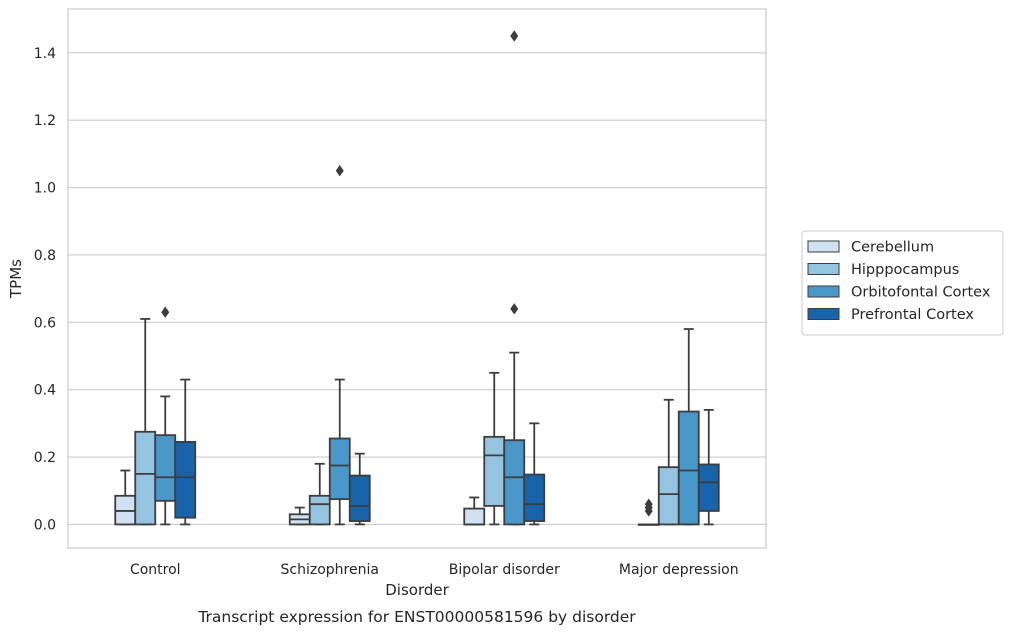 Image resolution: width=1014 pixels, height=634 pixels. I want to click on legend-item: Cerebellum, so click(870, 248).